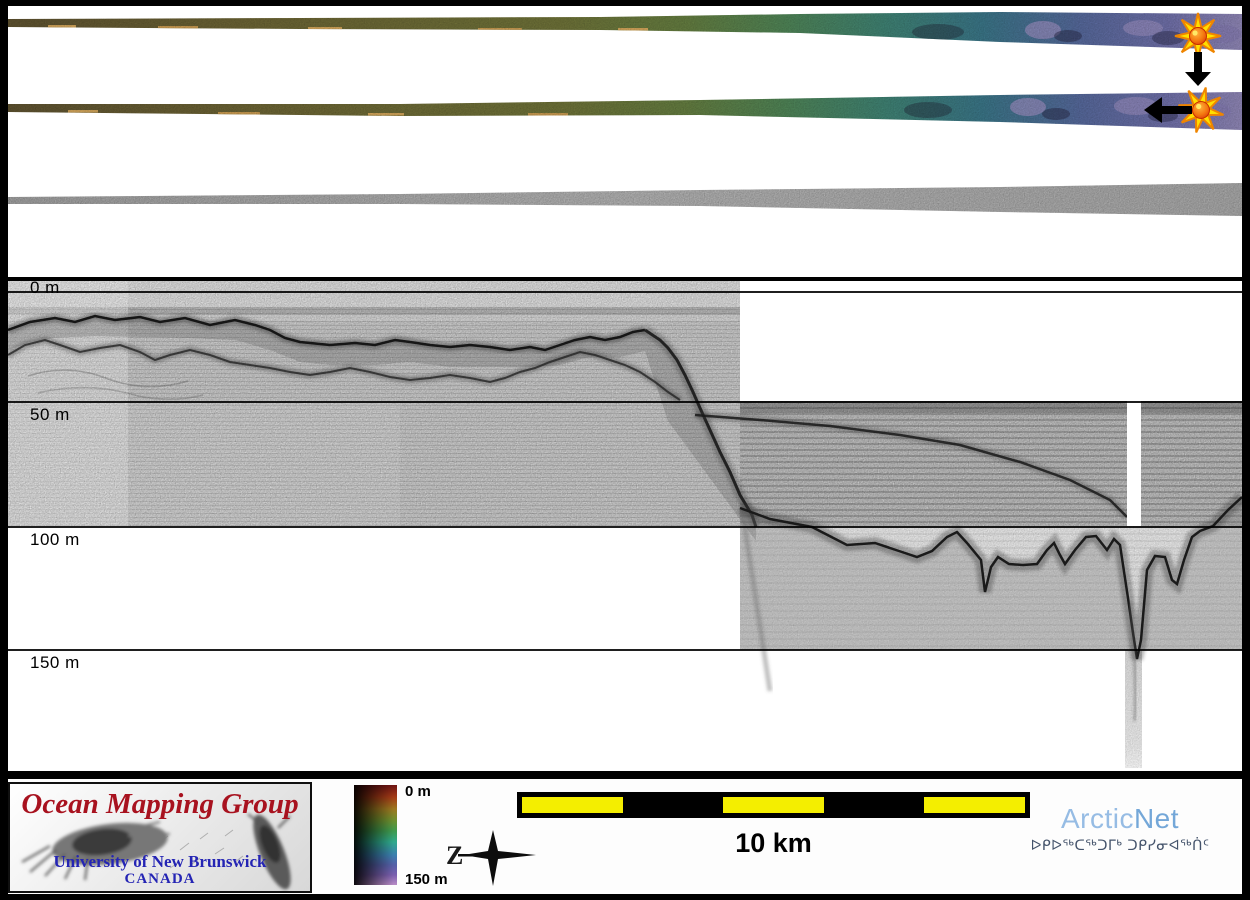  Describe the element at coordinates (1134, 463) in the screenshot. I see `data-gap` at that location.